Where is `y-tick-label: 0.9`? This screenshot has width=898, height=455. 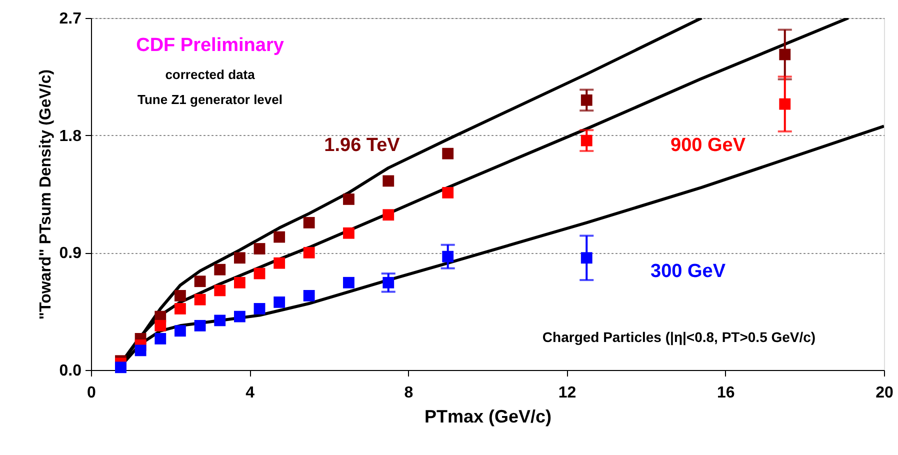 y-tick-label: 0.9 is located at coordinates (70, 253).